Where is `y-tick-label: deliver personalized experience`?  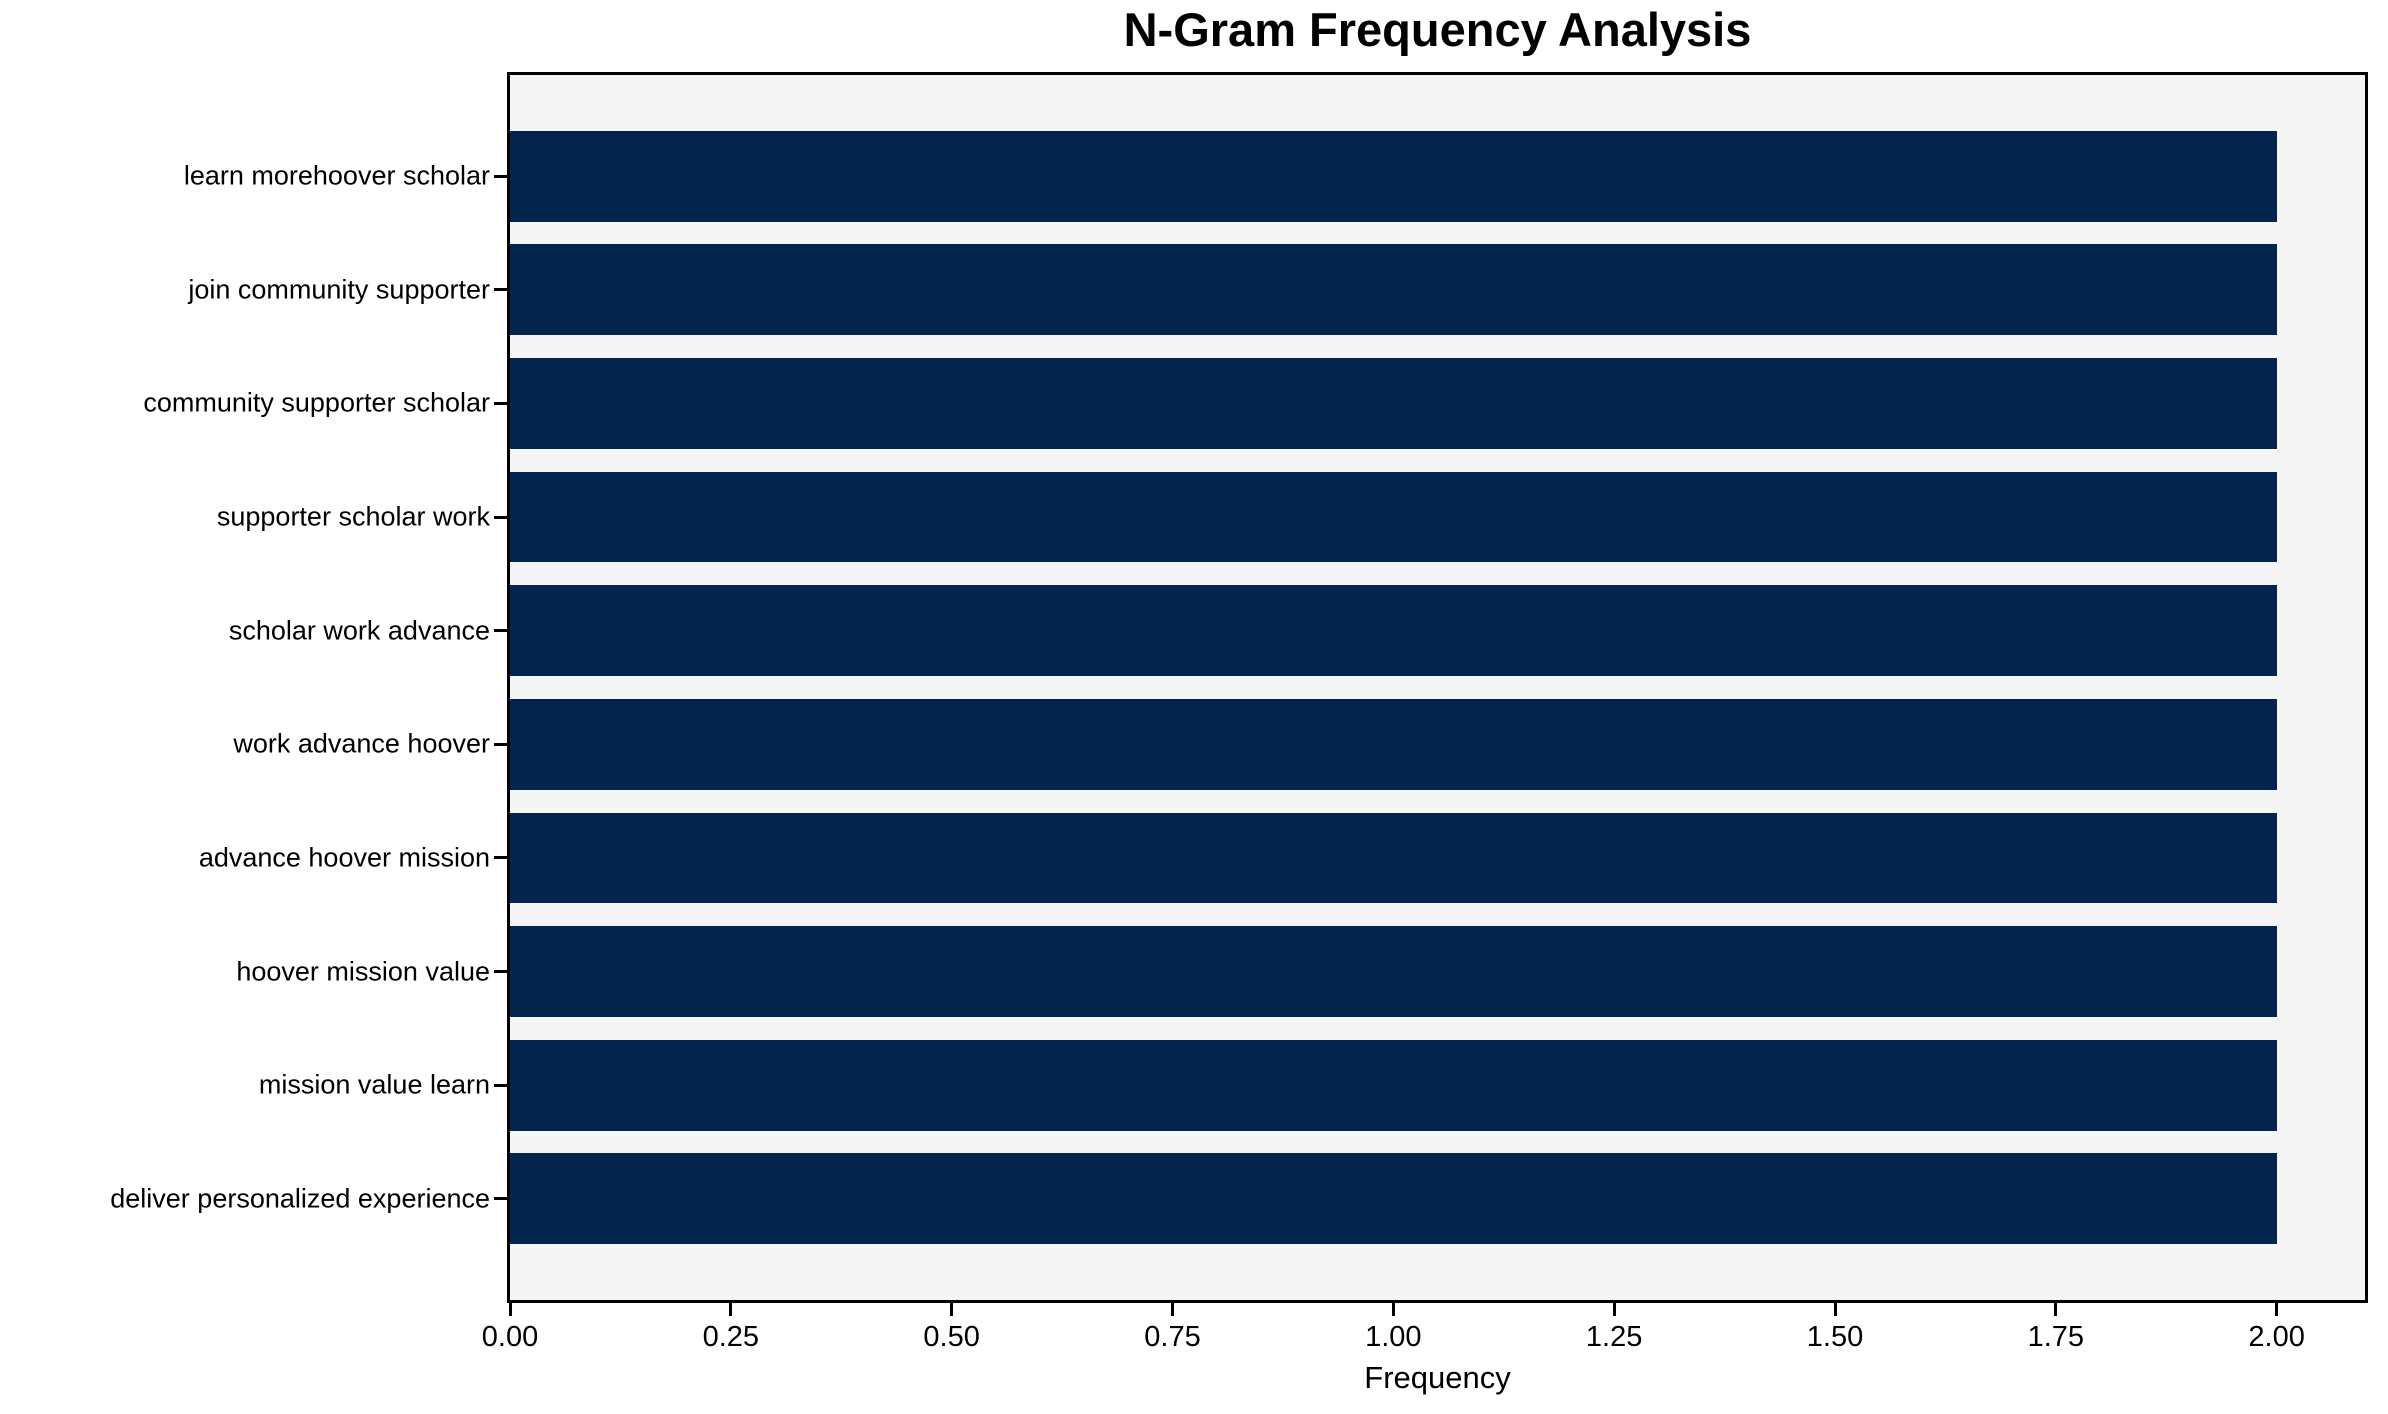 y-tick-label: deliver personalized experience is located at coordinates (300, 1198).